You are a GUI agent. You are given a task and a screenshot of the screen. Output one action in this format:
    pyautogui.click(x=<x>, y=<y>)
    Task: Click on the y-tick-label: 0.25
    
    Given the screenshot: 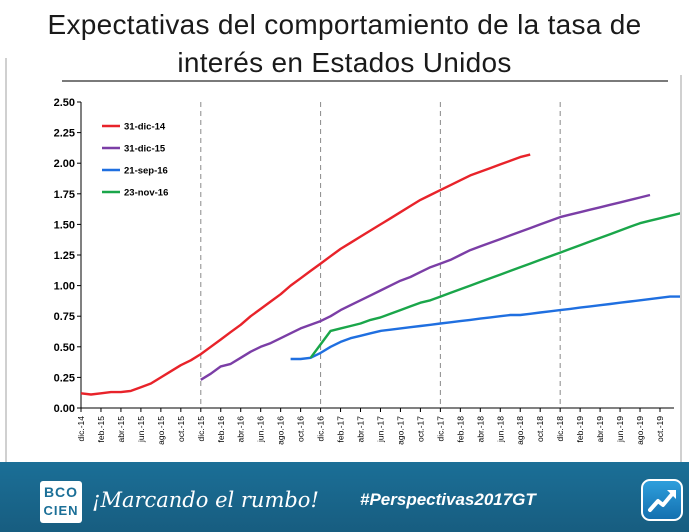 What is the action you would take?
    pyautogui.click(x=64, y=378)
    